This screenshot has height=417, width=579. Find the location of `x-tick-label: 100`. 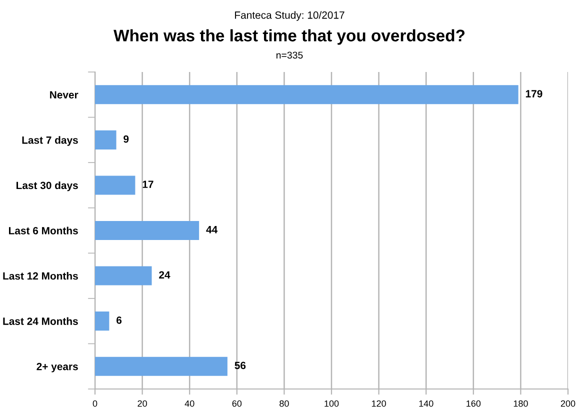

x-tick-label: 100 is located at coordinates (331, 403).